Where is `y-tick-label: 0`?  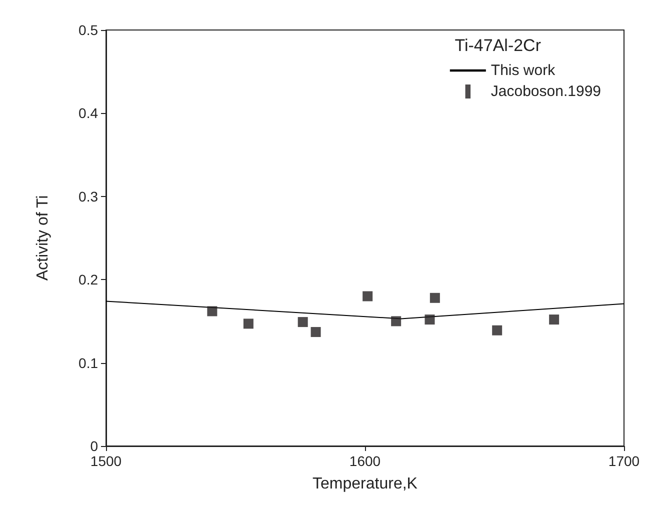
y-tick-label: 0 is located at coordinates (94, 446).